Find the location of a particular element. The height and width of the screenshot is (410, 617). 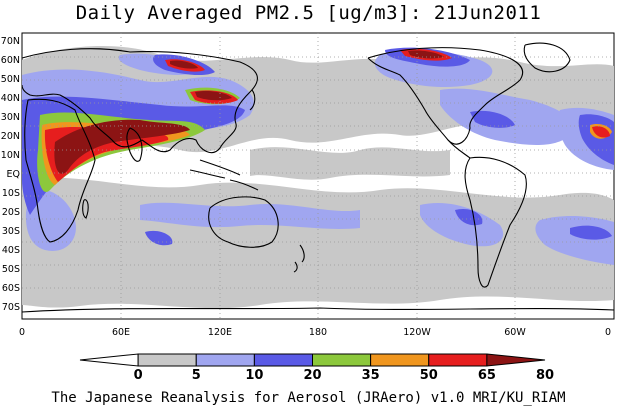

lat-label: 60N is located at coordinates (10, 60).